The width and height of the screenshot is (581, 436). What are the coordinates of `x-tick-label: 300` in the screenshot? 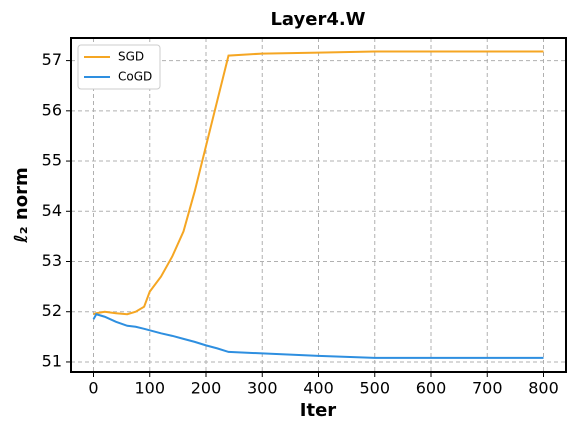 It's located at (262, 388).